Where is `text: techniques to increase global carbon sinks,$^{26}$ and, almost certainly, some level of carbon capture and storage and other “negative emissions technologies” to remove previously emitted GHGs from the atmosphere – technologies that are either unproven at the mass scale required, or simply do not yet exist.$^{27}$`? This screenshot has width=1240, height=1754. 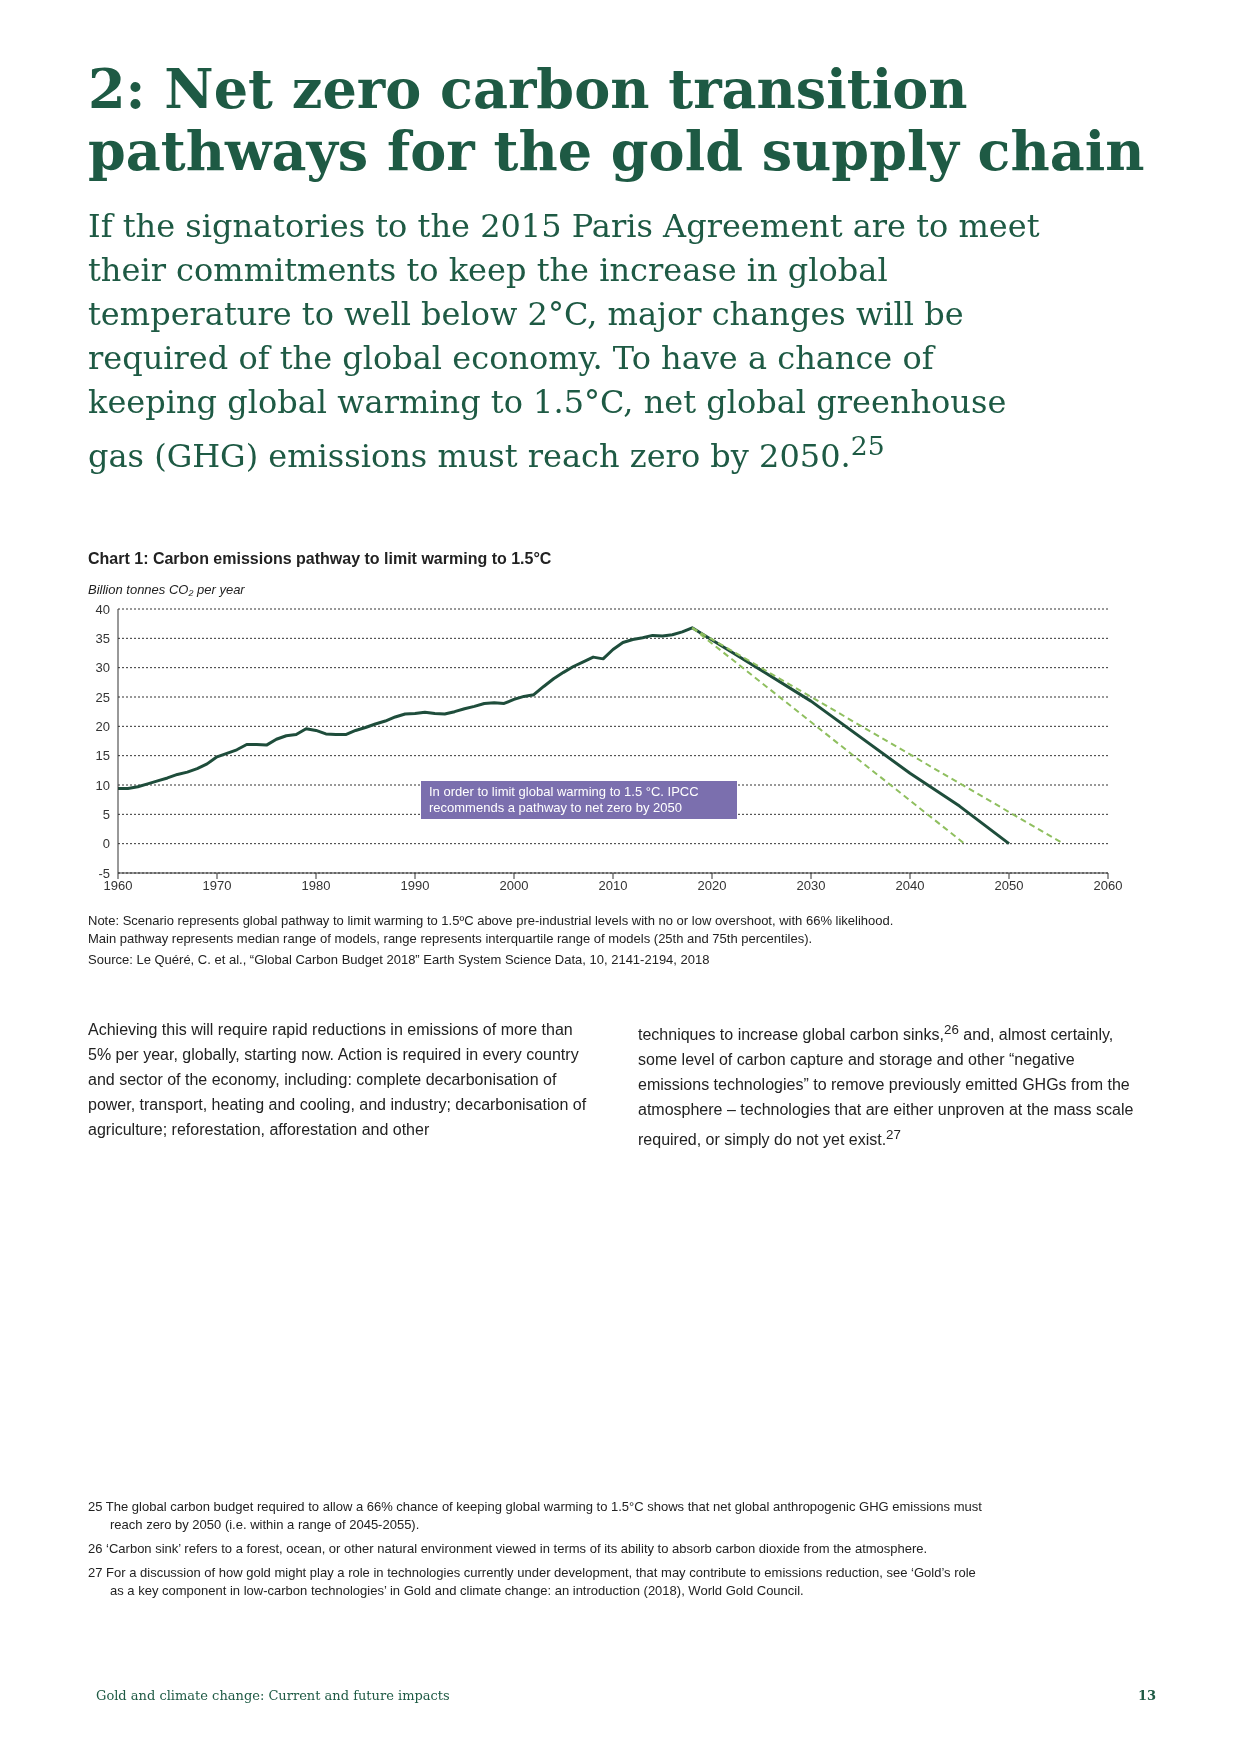 text: techniques to increase global carbon sinks,$^{26}$ and, almost certainly, some level of carbon capture and storage and other “negative emissions technologies” to remove previously emitted GHGs from the atmosphere – technologies that are either unproven at the mass scale required, or simply do not yet exist.$^{27}$ is located at coordinates (886, 1085).